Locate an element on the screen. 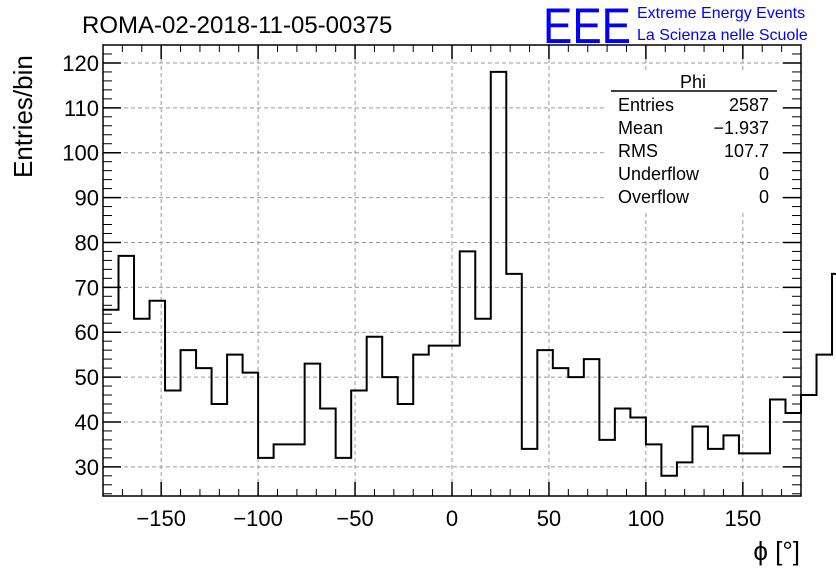  y-tick-label: 90 is located at coordinates (87, 198).